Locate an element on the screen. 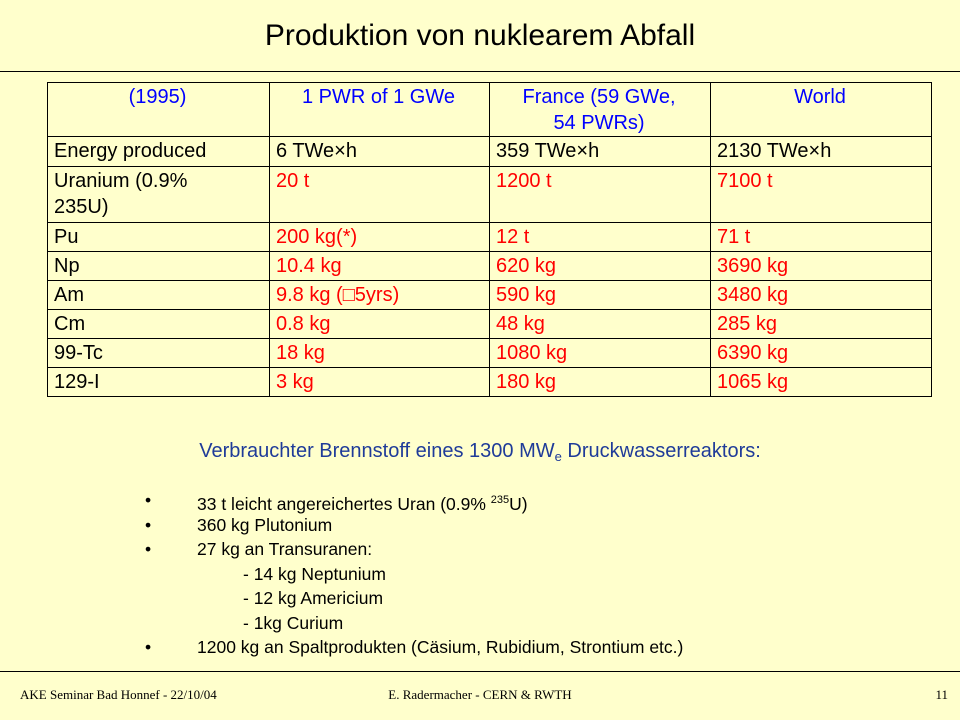  row-label: Energy produced is located at coordinates (158, 151).